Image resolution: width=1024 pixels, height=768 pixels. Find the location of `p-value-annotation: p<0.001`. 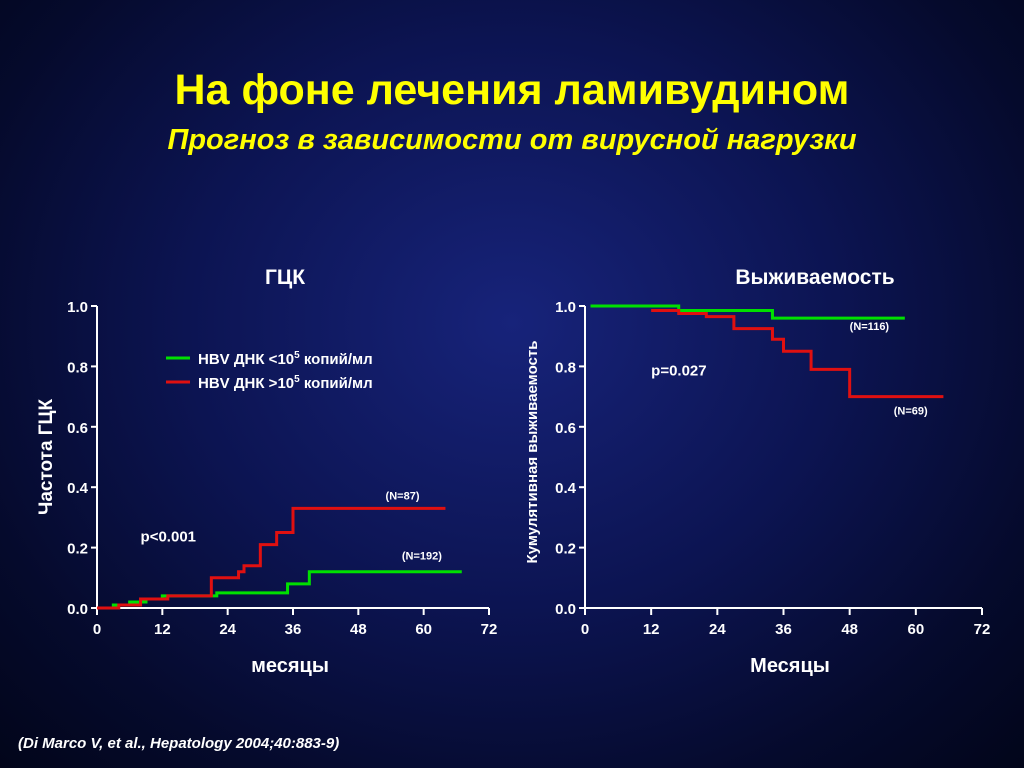

p-value-annotation: p<0.001 is located at coordinates (168, 537).